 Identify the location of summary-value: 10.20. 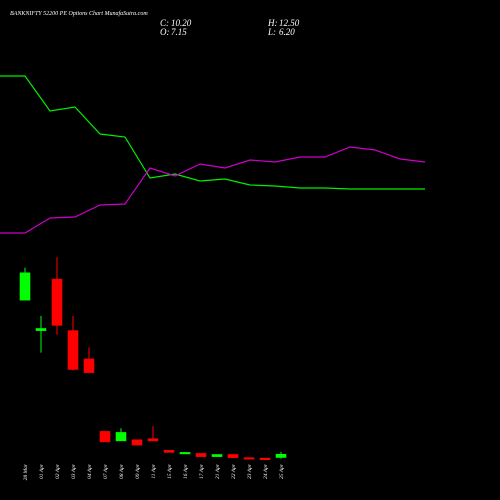
(181, 23).